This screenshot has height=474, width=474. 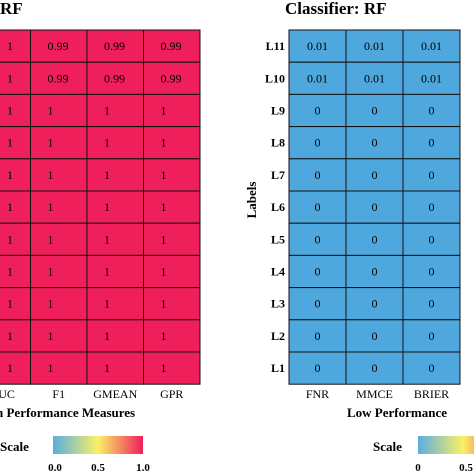 I want to click on right-scale-legend: Scale 0 0.5, so click(x=423, y=455).